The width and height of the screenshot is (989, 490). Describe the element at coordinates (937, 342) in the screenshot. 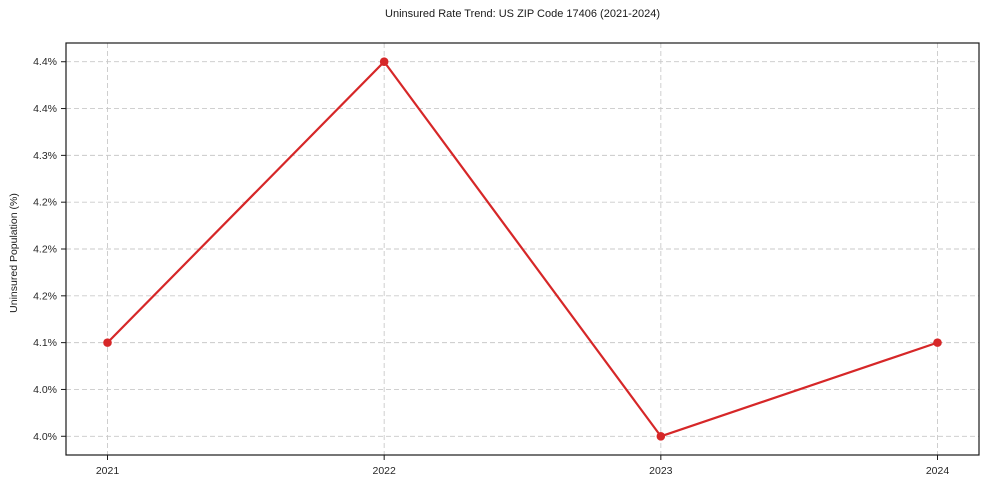

I see `data-point-2024` at that location.